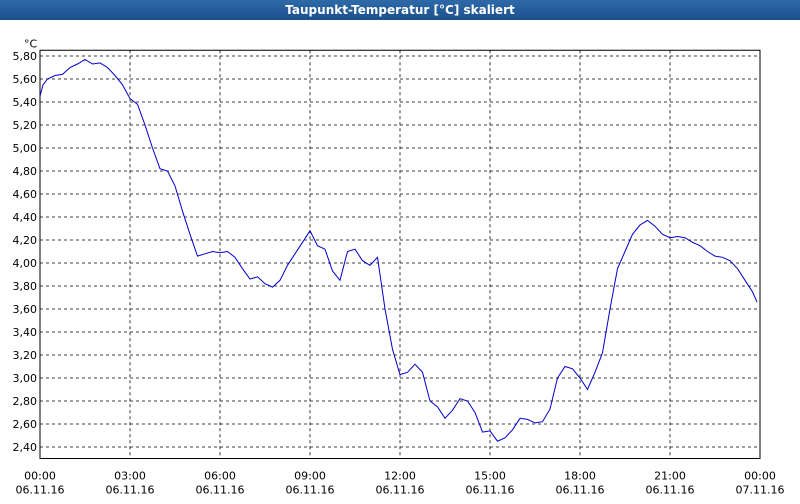 The image size is (800, 504). What do you see at coordinates (25, 332) in the screenshot?
I see `y-tick-label: 3,40` at bounding box center [25, 332].